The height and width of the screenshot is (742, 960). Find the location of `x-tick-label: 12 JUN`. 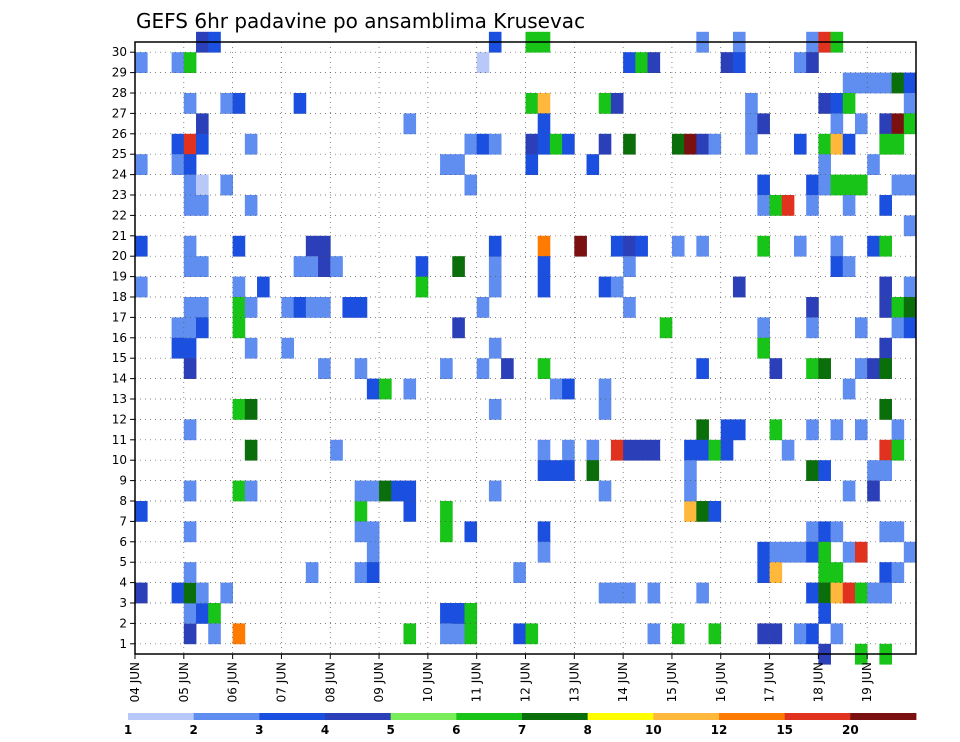

x-tick-label: 12 JUN is located at coordinates (526, 682).